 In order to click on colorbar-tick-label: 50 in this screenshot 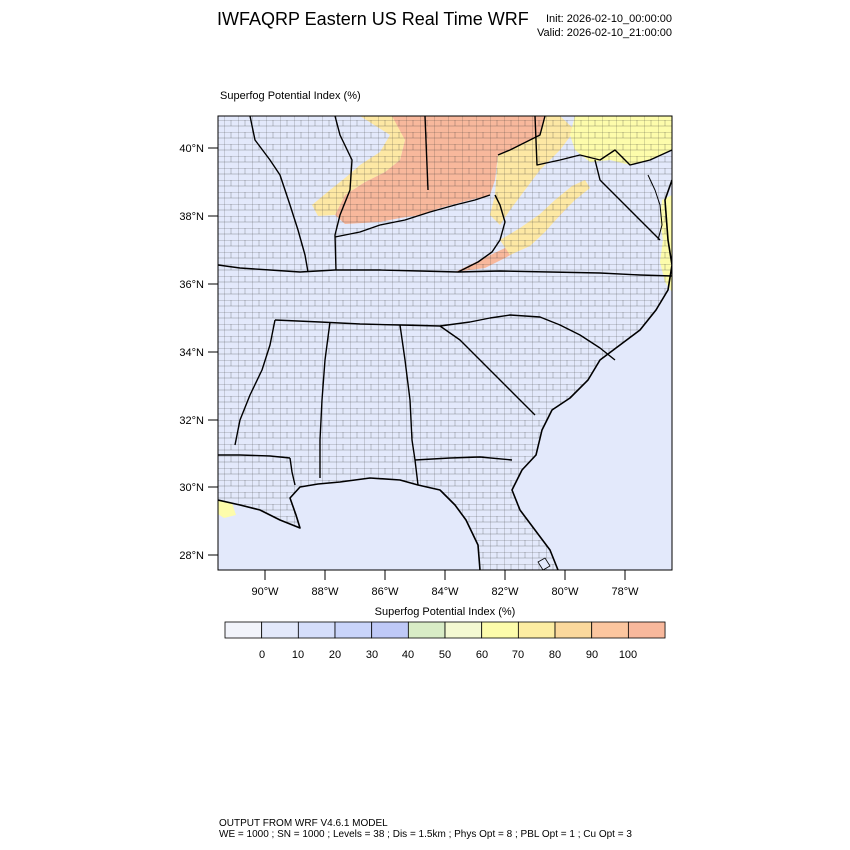, I will do `click(445, 655)`.